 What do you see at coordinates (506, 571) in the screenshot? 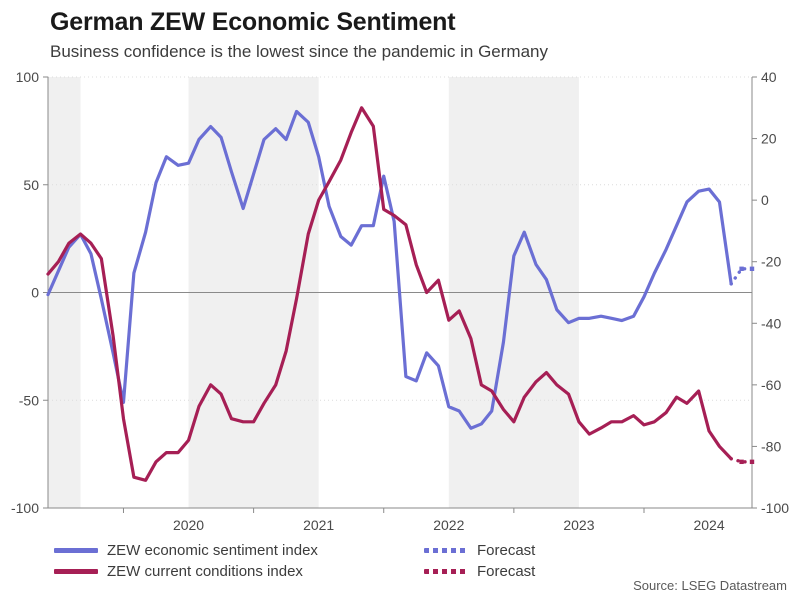
I see `legend-label-forecast-conditions: Forecast` at bounding box center [506, 571].